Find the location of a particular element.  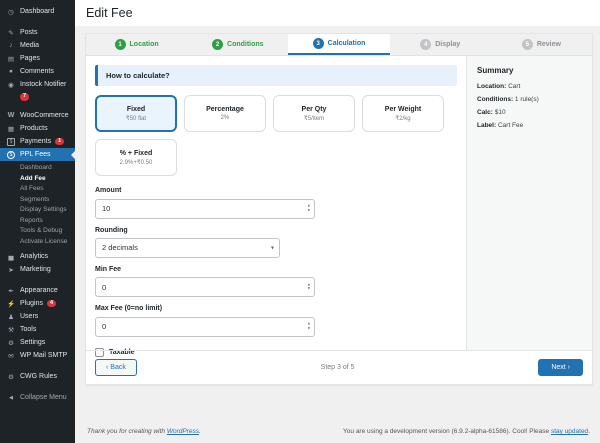

step-location: 1 Location is located at coordinates (136, 44).